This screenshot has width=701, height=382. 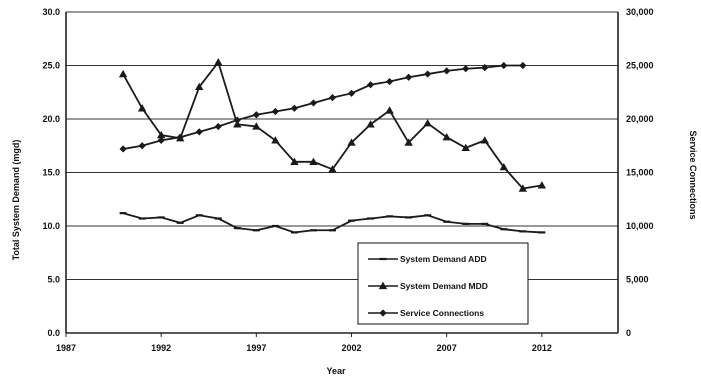 I want to click on legend-item: Service Connections, so click(x=426, y=313).